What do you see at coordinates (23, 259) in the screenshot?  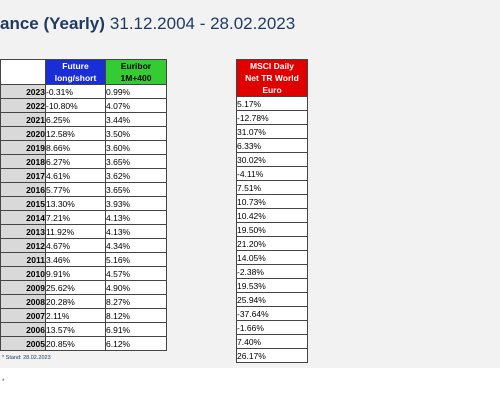 I see `year-cell: 2011` at bounding box center [23, 259].